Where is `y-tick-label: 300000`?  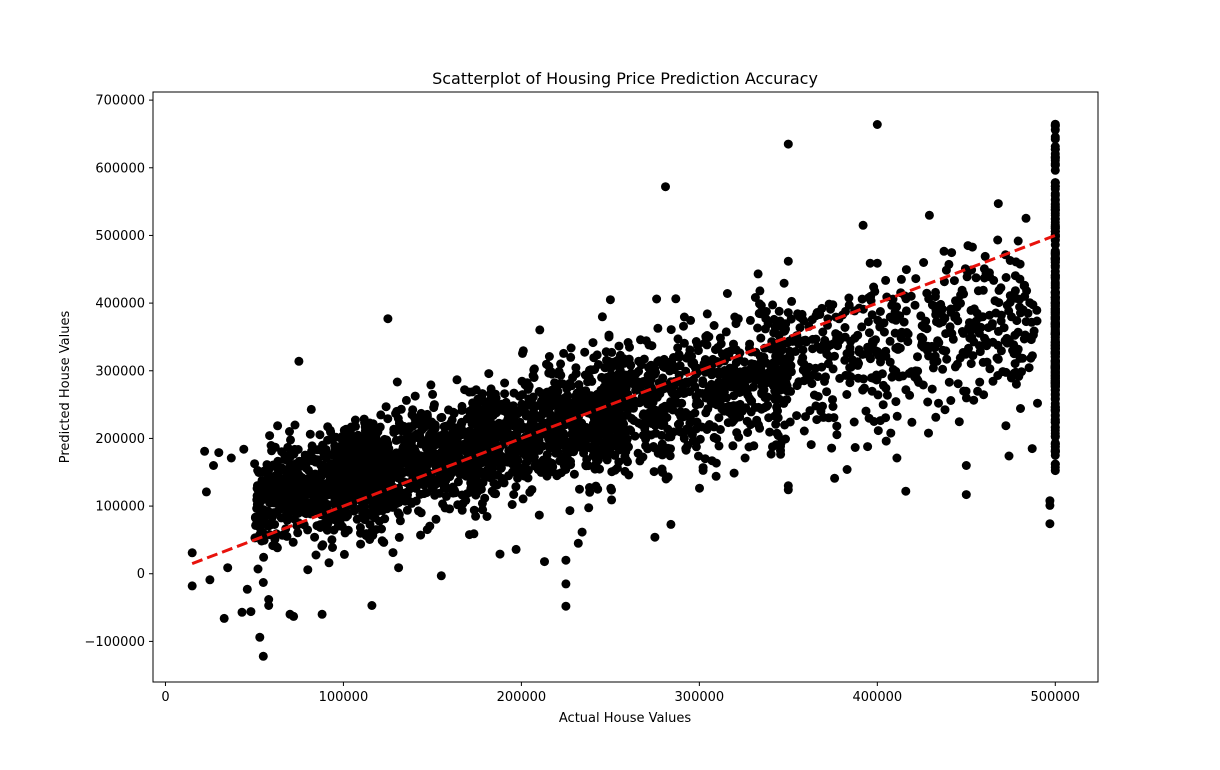
y-tick-label: 300000 is located at coordinates (120, 371).